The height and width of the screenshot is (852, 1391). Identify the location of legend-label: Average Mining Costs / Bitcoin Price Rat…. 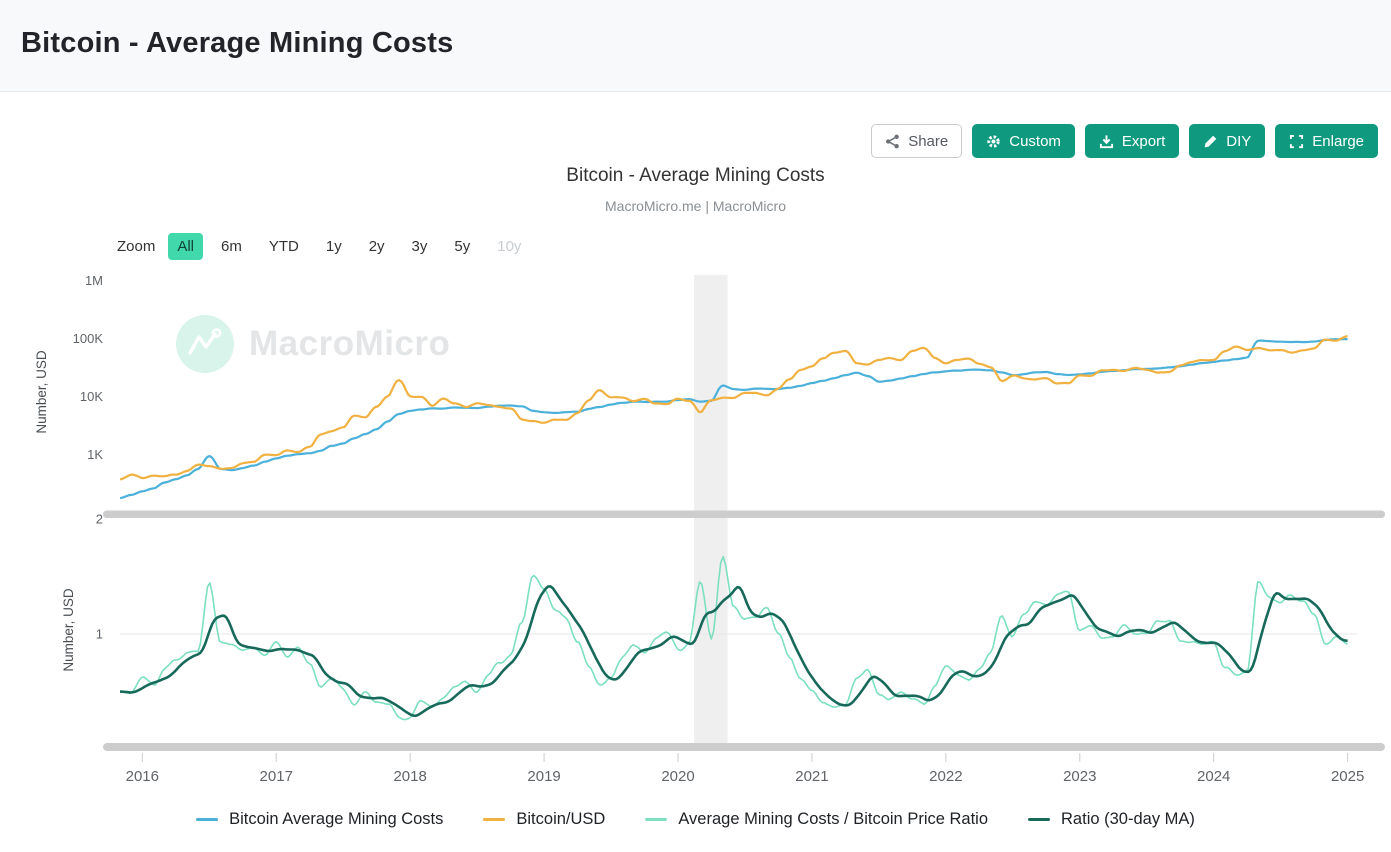
(833, 819).